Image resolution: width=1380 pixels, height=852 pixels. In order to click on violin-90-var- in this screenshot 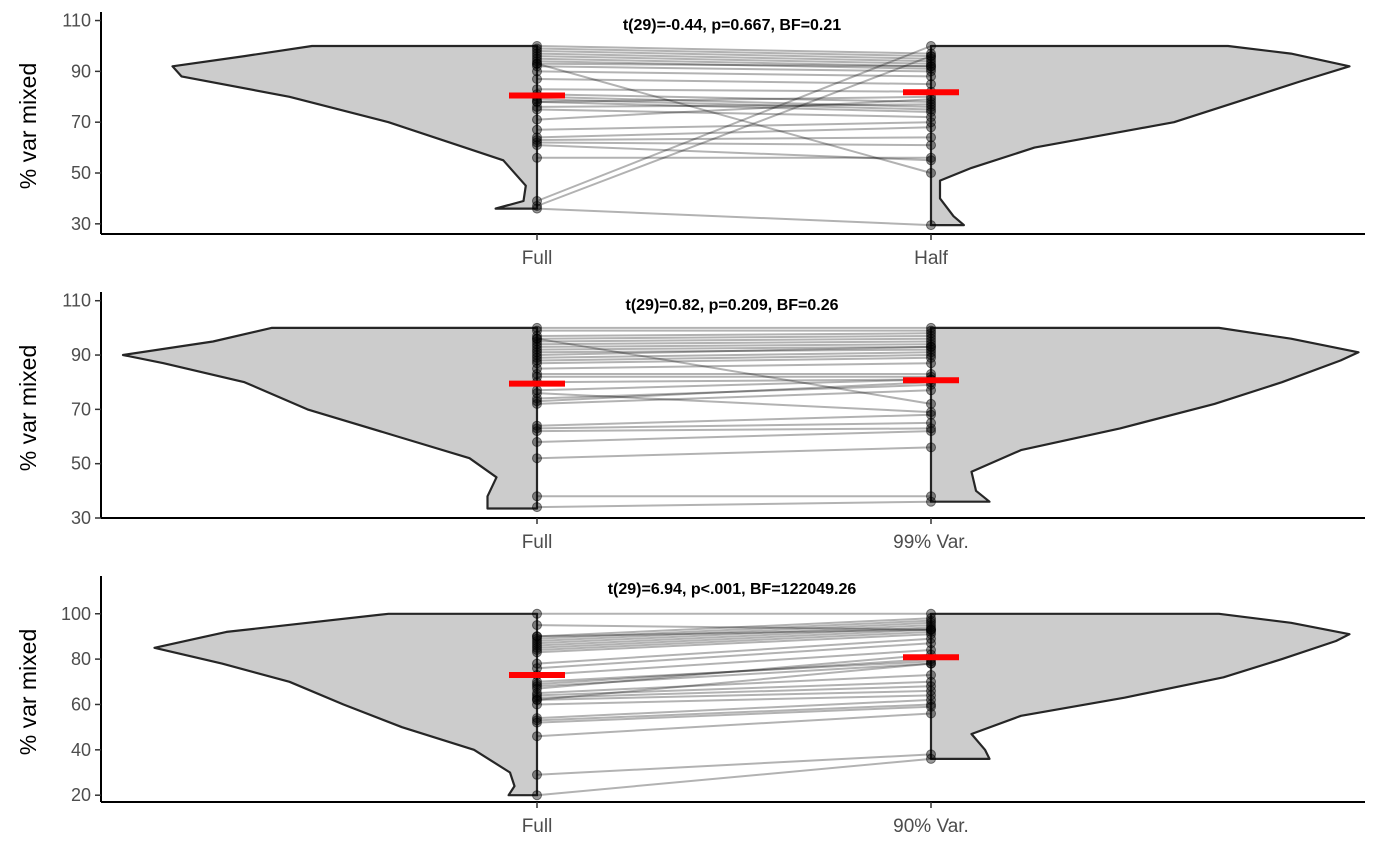, I will do `click(1140, 686)`.